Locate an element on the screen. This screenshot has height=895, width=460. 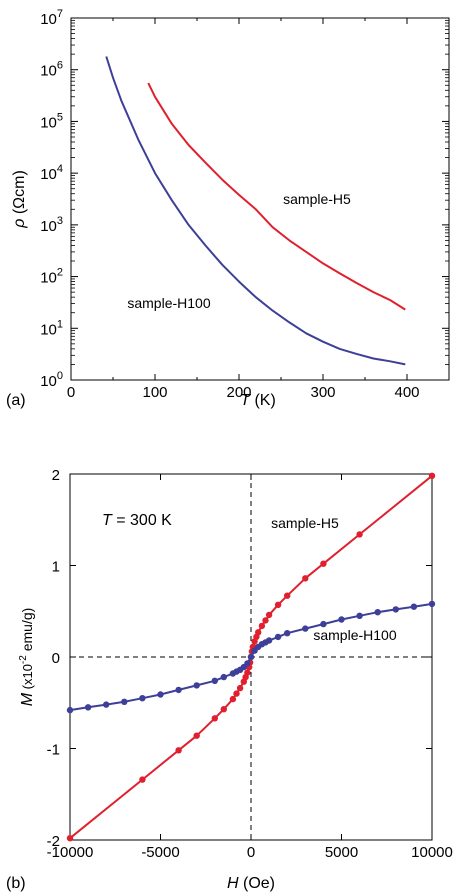
y-tick-label: 2 is located at coordinates (56, 475).